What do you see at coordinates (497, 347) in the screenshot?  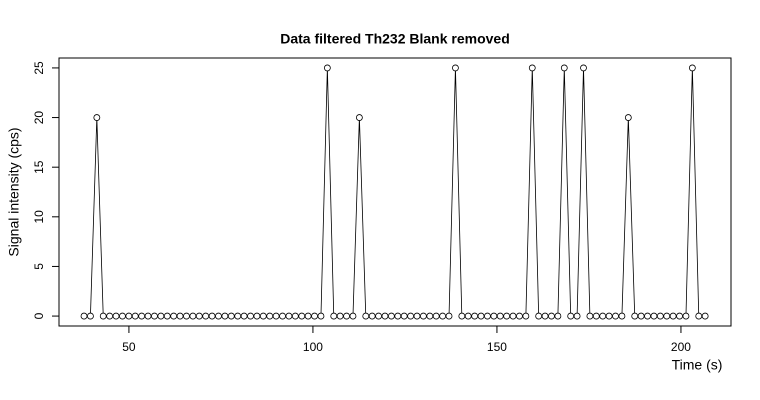 I see `x-tick-label: 150` at bounding box center [497, 347].